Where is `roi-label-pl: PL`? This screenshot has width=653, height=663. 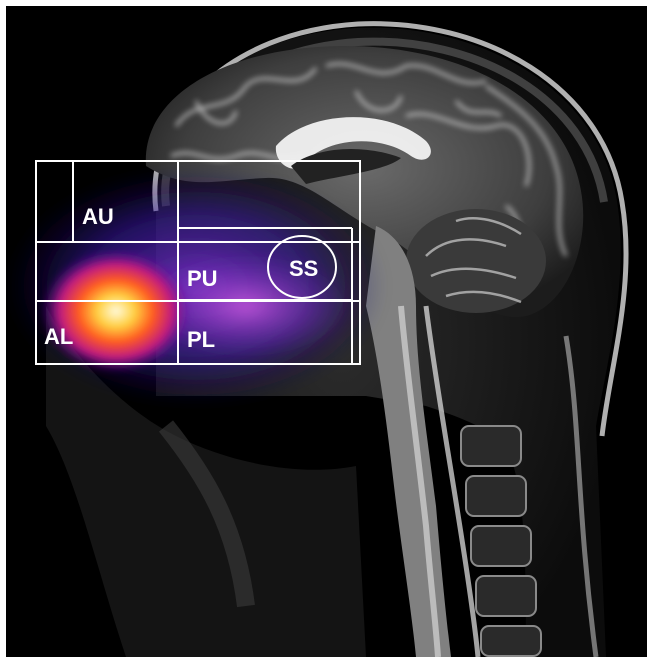 roi-label-pl: PL is located at coordinates (201, 339).